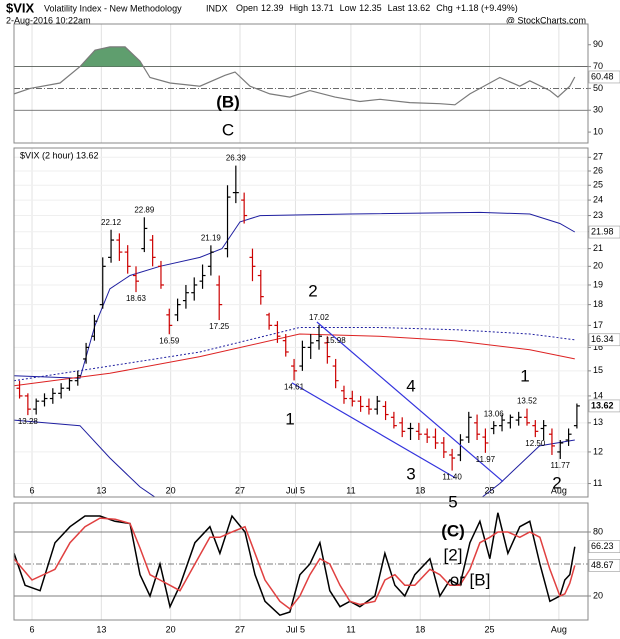 This screenshot has height=639, width=620. I want to click on wave-label: C, so click(228, 129).